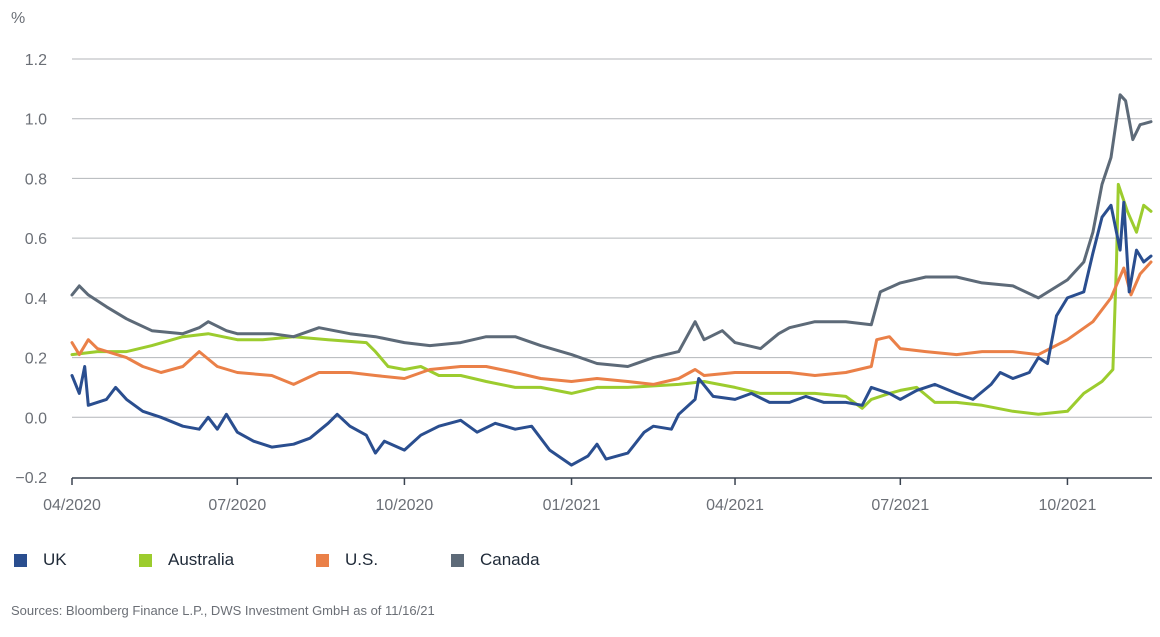 This screenshot has width=1160, height=637. What do you see at coordinates (1068, 505) in the screenshot?
I see `x-tick-label: 10/2021` at bounding box center [1068, 505].